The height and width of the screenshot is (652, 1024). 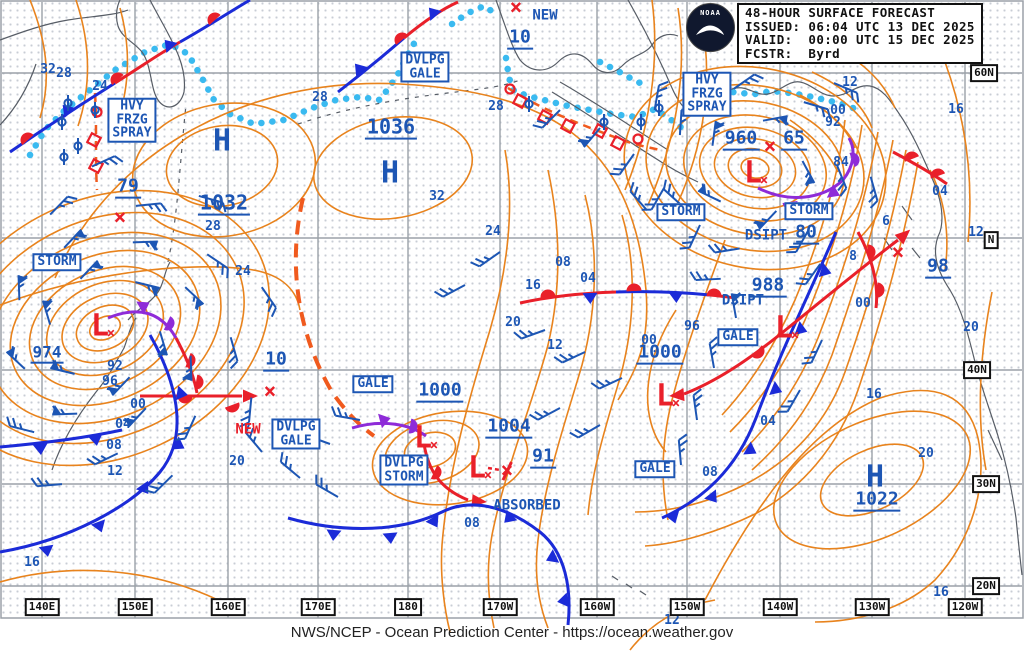 What do you see at coordinates (597, 607) in the screenshot?
I see `longitude-label: 160W` at bounding box center [597, 607].